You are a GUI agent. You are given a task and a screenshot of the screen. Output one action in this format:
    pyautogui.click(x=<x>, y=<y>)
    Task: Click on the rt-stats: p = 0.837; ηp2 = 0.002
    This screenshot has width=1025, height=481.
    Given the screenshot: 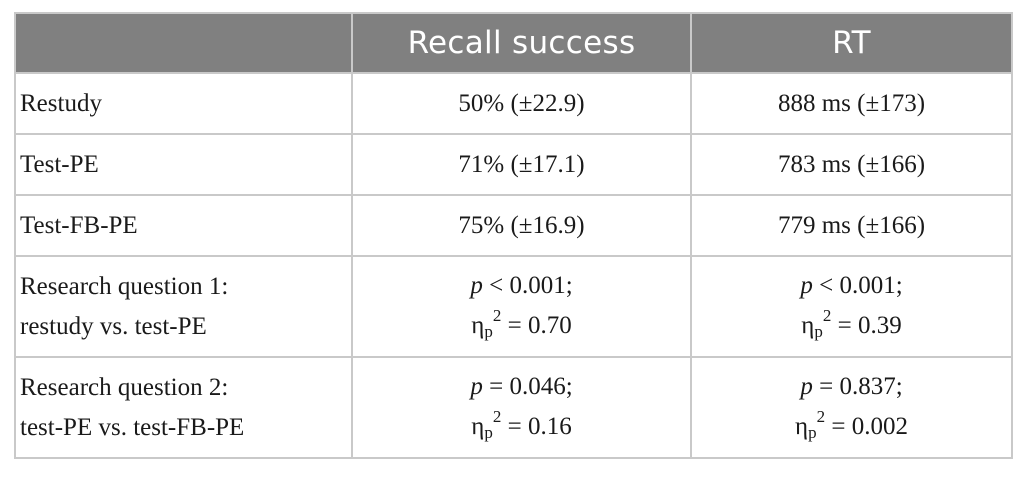 What is the action you would take?
    pyautogui.click(x=851, y=407)
    